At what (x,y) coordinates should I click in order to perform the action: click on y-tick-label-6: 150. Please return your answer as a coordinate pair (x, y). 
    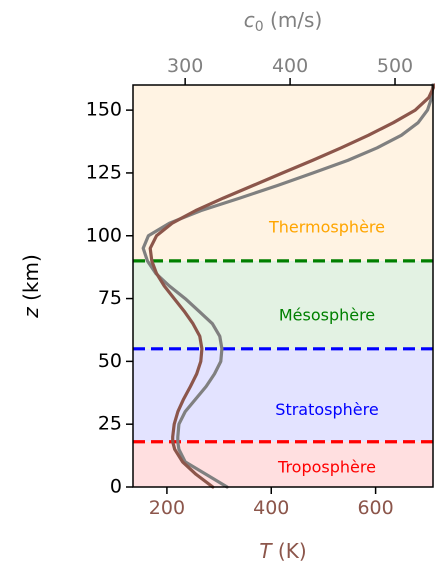
    Looking at the image, I should click on (104, 110).